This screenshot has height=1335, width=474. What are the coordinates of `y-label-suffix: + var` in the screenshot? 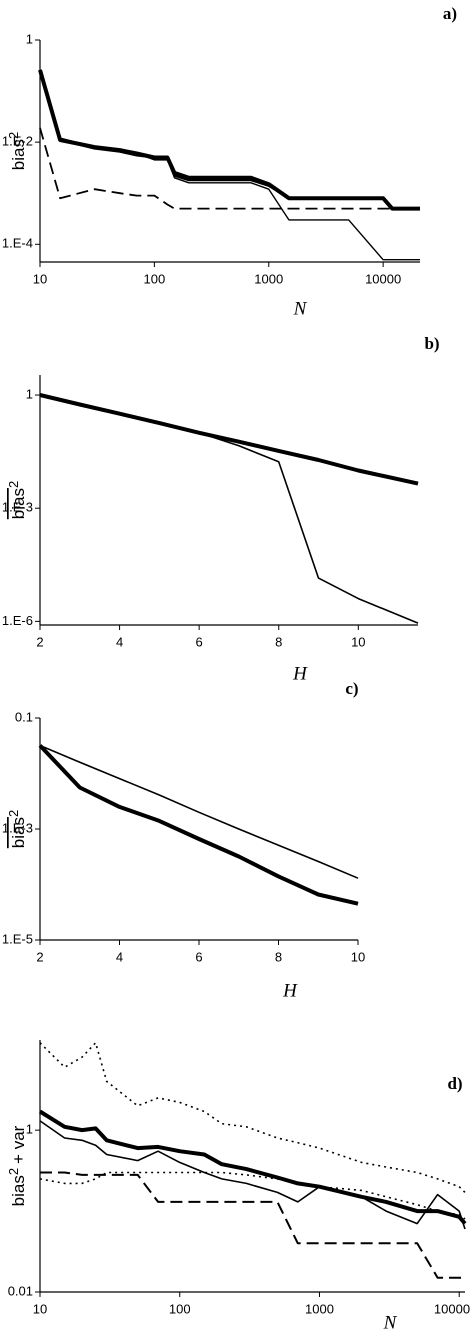 It's located at (18, 1144).